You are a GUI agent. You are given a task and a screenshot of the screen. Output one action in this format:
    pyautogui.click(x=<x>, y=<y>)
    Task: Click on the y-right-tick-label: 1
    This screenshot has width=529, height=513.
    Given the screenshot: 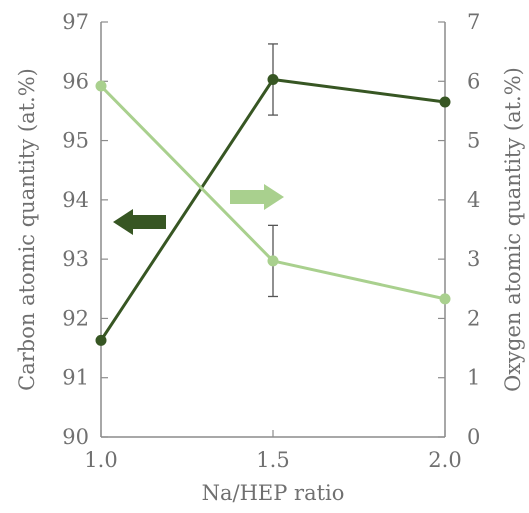 What is the action you would take?
    pyautogui.click(x=473, y=378)
    